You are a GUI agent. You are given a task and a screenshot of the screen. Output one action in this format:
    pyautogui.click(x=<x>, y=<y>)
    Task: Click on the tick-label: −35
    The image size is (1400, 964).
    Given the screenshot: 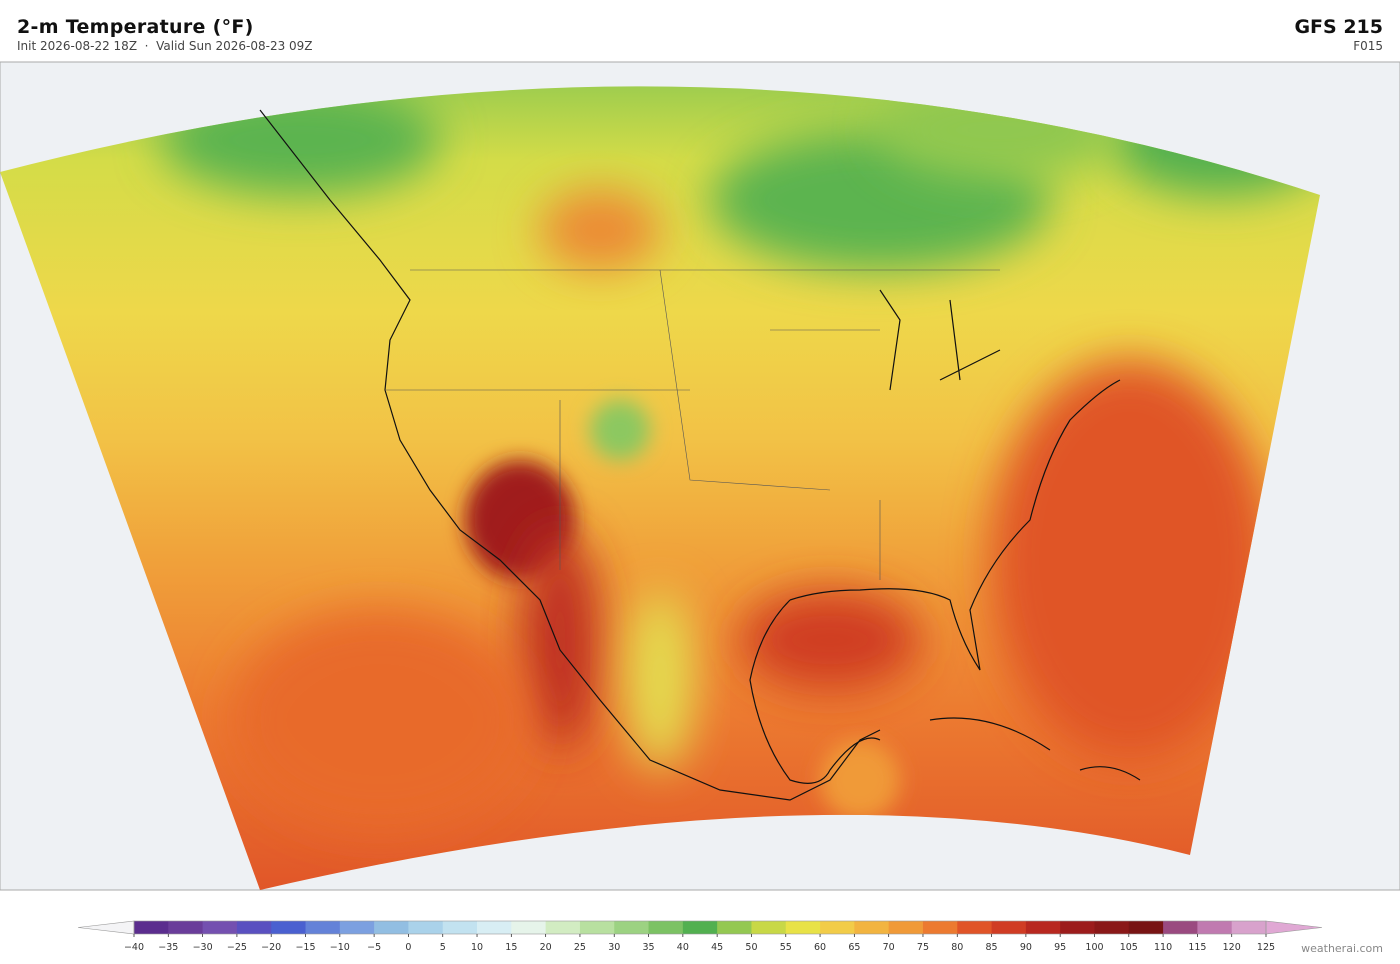 What is the action you would take?
    pyautogui.click(x=168, y=947)
    